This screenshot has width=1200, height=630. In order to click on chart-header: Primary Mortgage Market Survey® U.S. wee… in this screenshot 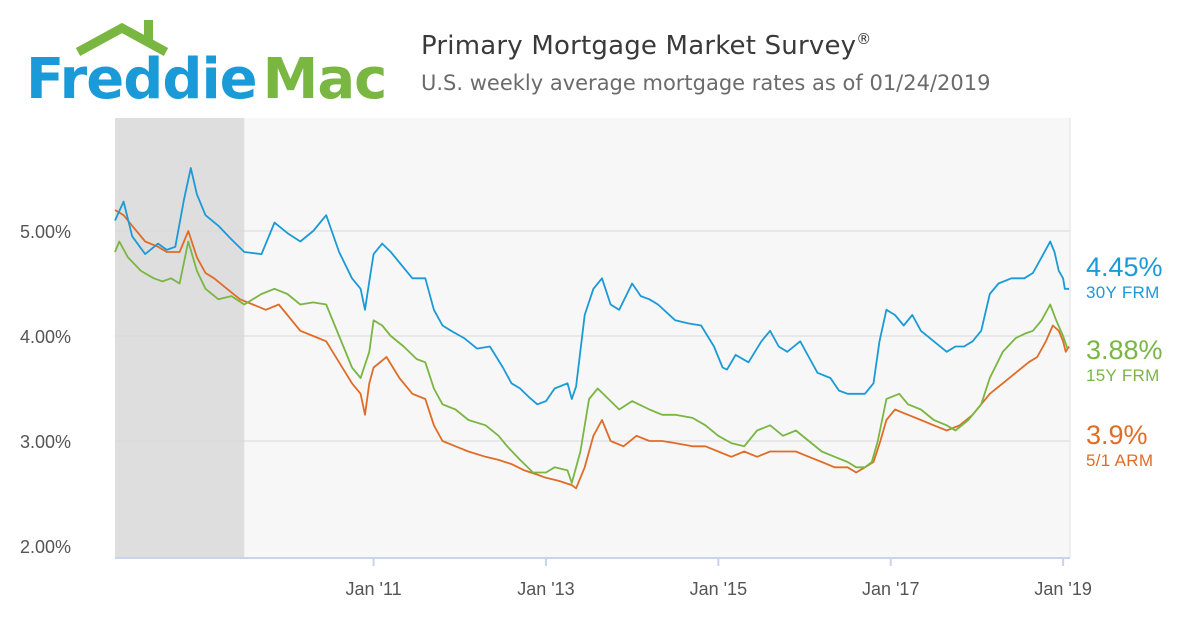, I will do `click(706, 62)`.